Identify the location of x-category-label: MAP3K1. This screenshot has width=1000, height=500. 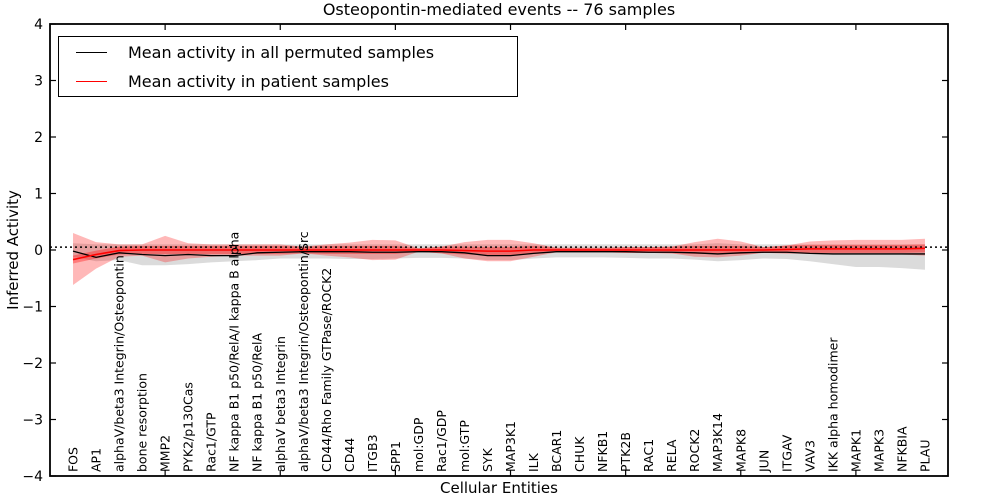
(510, 446).